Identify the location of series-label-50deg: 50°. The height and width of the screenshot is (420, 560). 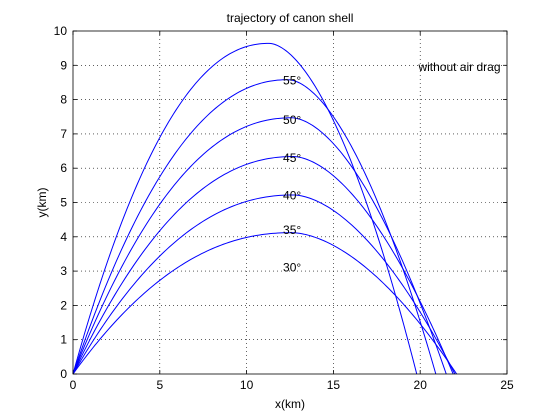
(292, 120).